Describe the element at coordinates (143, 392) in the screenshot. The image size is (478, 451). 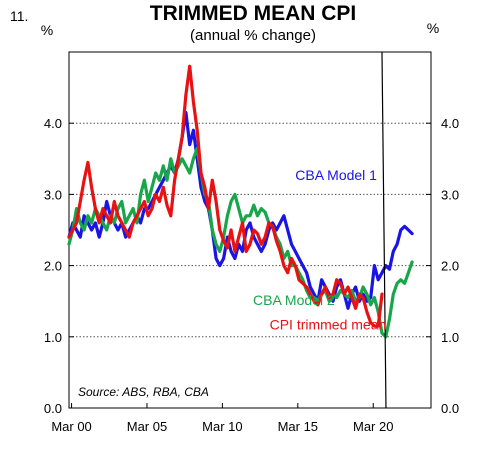
I see `source-note: Source: ABS, RBA, CBA` at that location.